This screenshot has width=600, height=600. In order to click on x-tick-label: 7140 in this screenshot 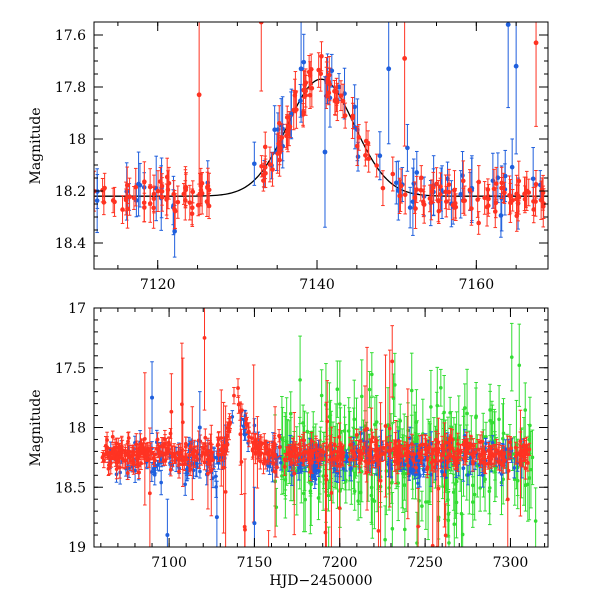, I will do `click(317, 285)`.